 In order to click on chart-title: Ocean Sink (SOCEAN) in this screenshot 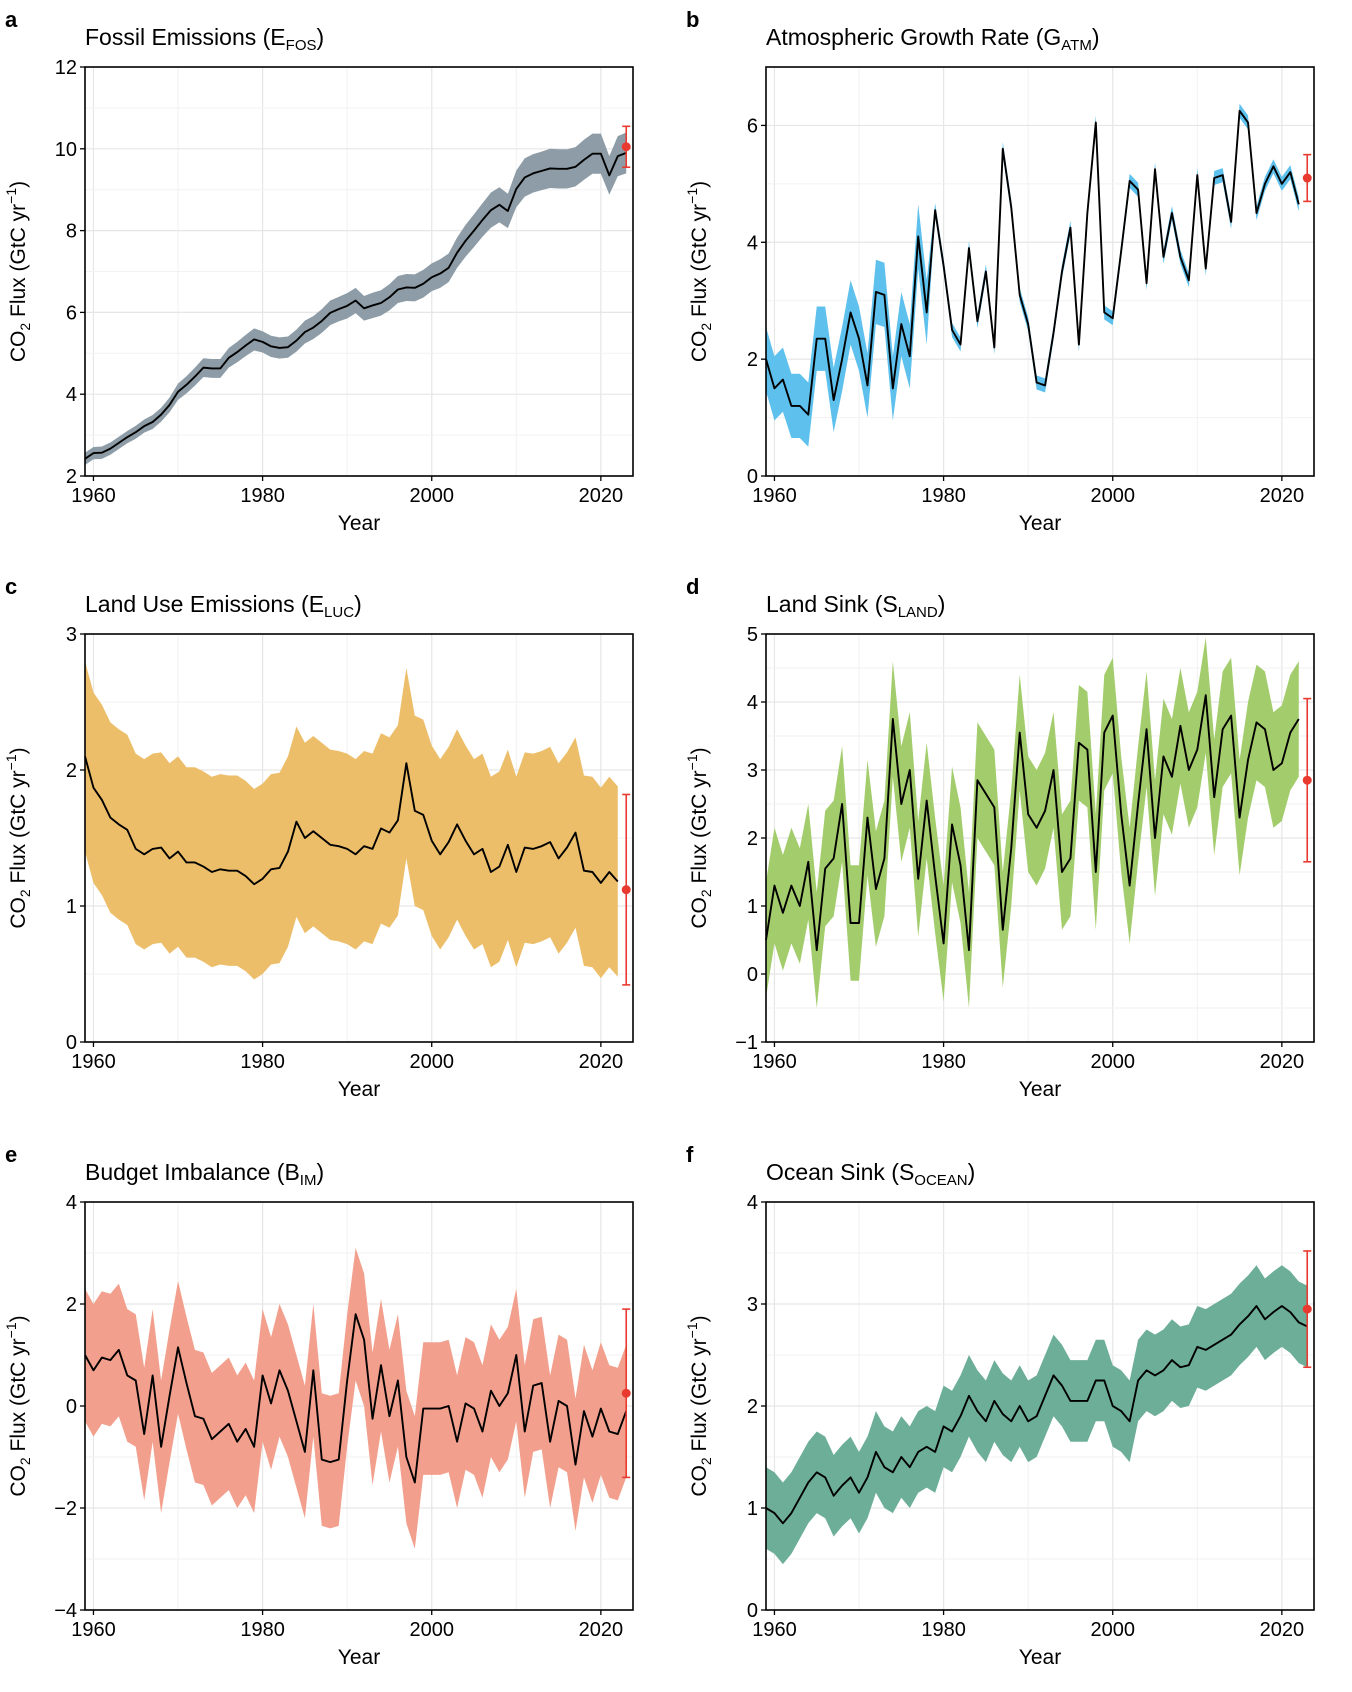, I will do `click(870, 1174)`.